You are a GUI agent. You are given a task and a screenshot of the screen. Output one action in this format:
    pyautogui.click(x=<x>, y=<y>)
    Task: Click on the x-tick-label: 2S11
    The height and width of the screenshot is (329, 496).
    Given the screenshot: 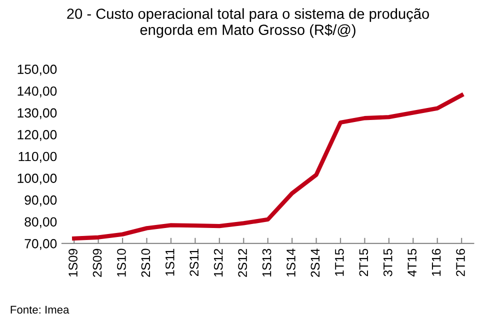 What is the action you would take?
    pyautogui.click(x=194, y=262)
    